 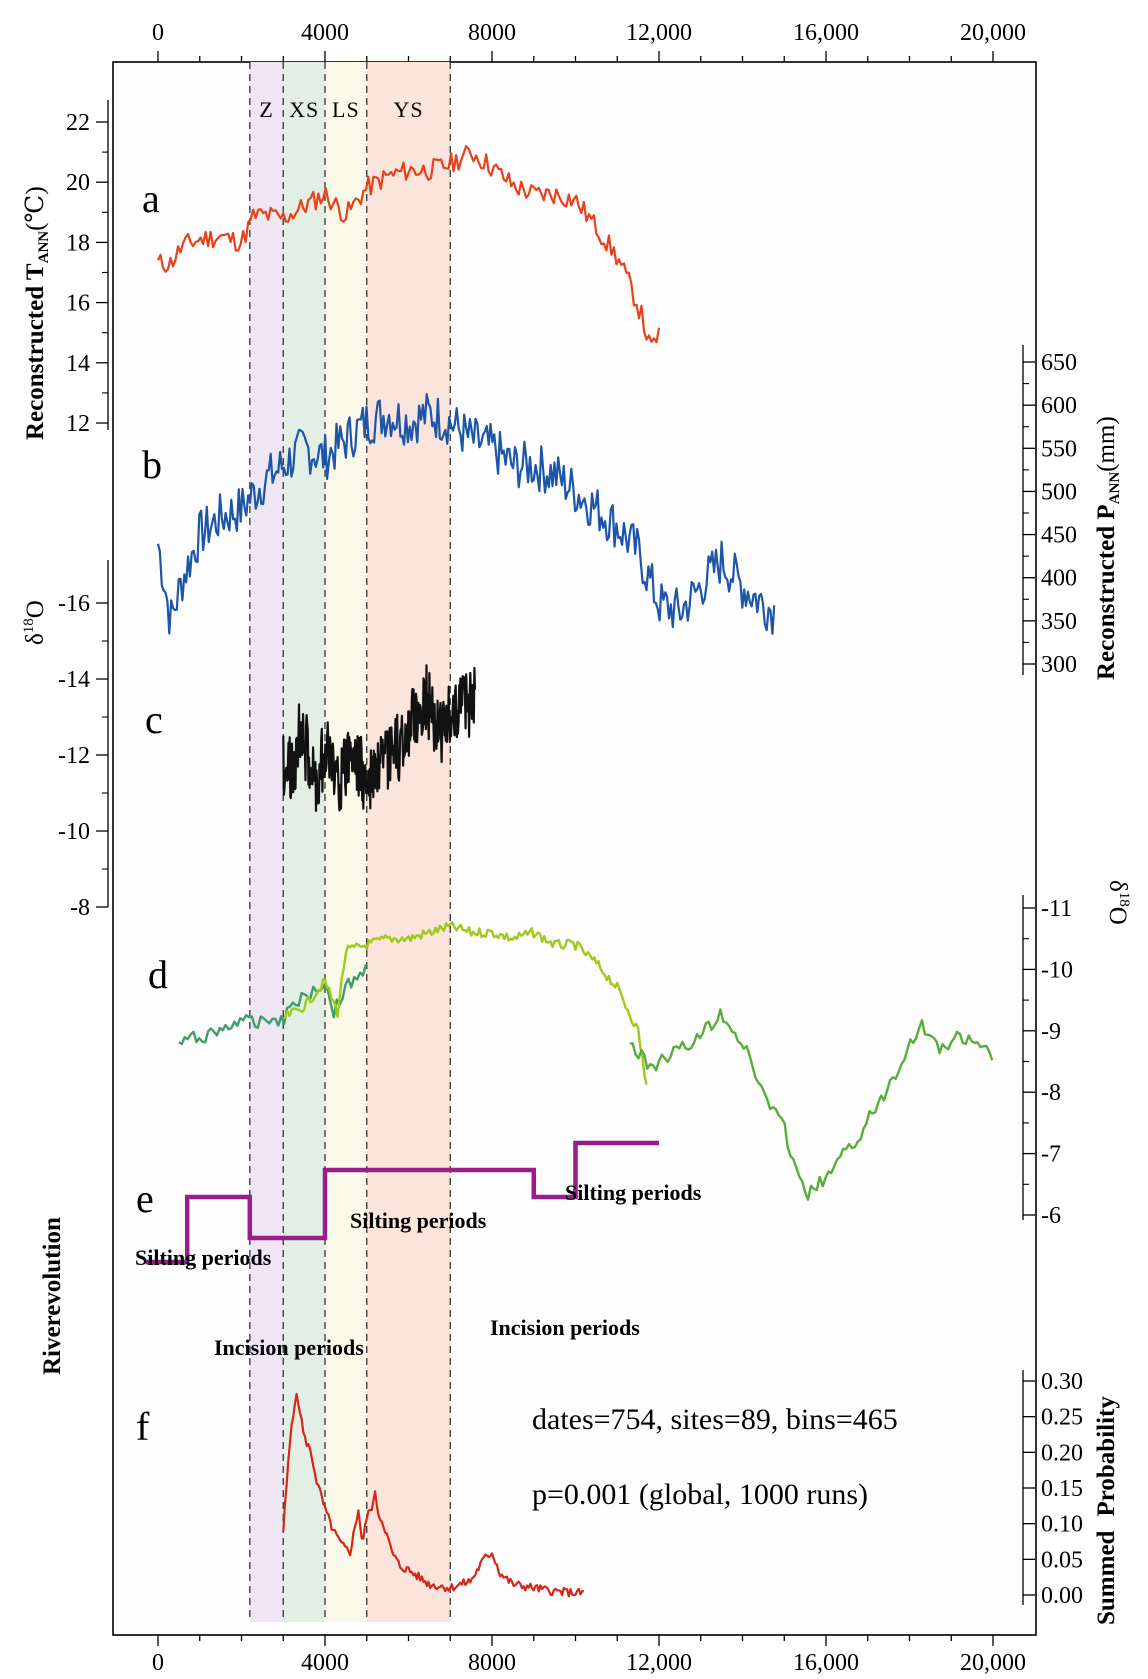 I want to click on x-tick-label-top: 8000, so click(x=492, y=33).